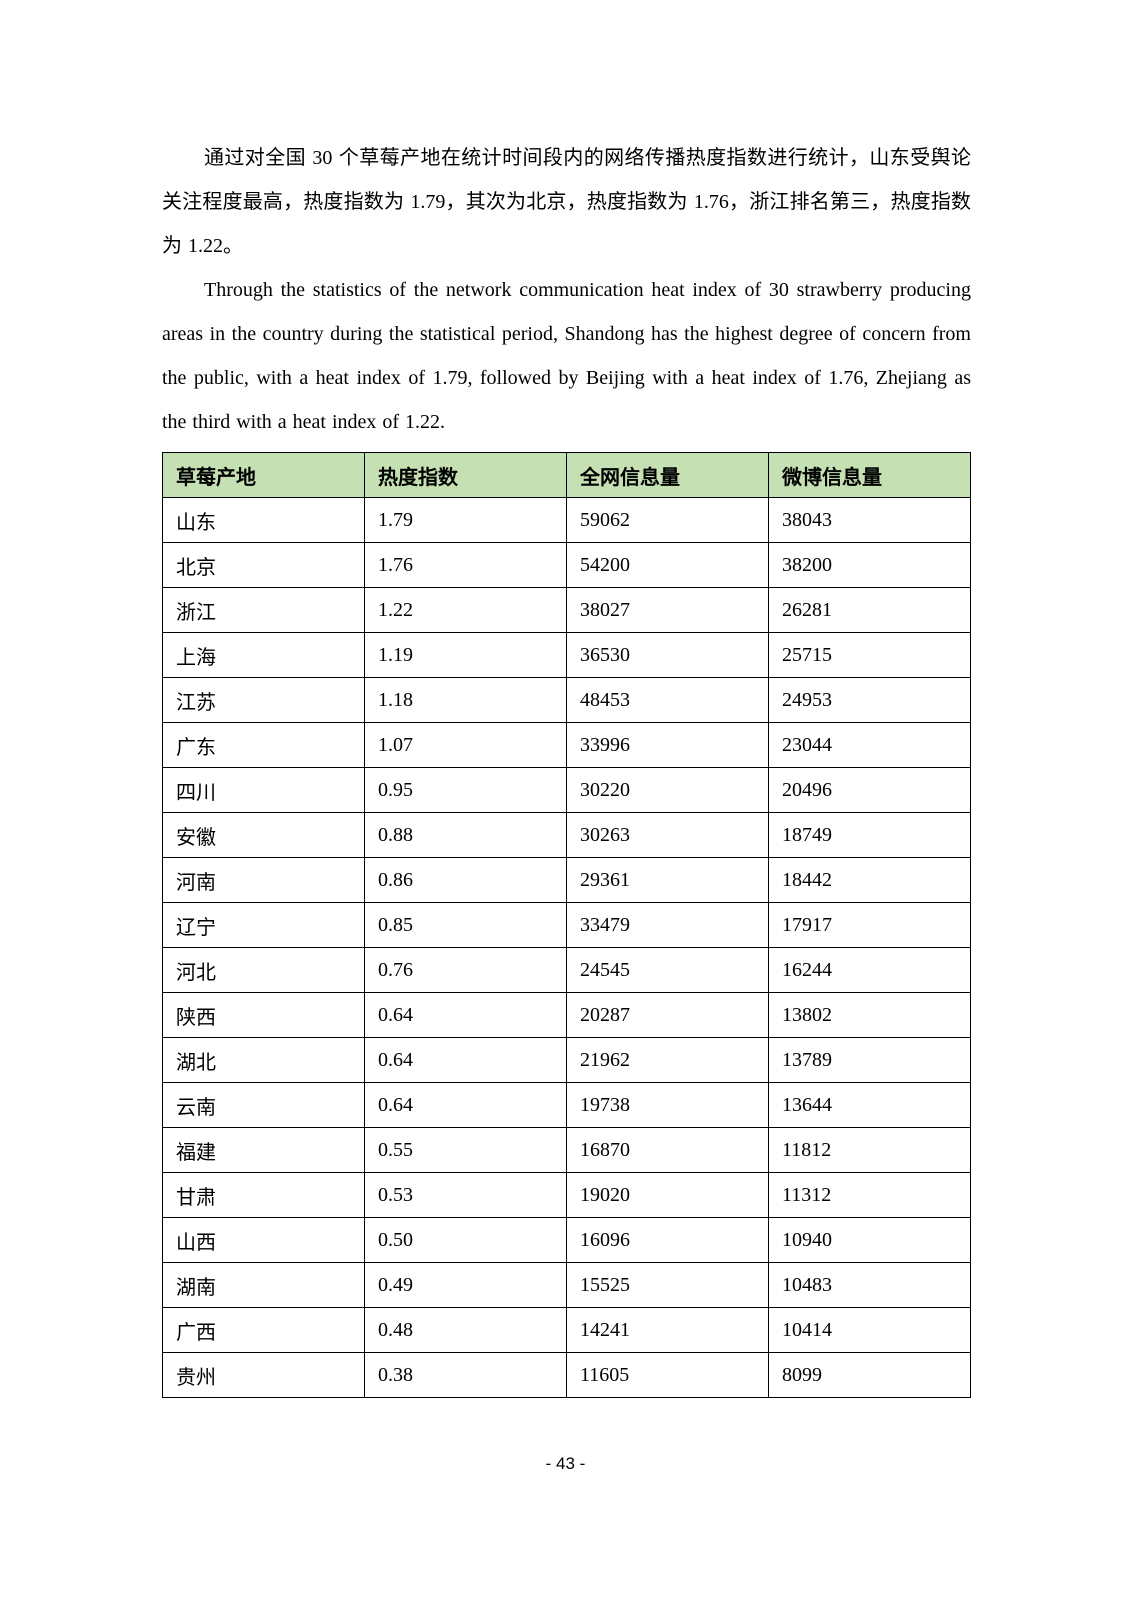 The width and height of the screenshot is (1131, 1600). What do you see at coordinates (667, 655) in the screenshot?
I see `table-cell: 36530` at bounding box center [667, 655].